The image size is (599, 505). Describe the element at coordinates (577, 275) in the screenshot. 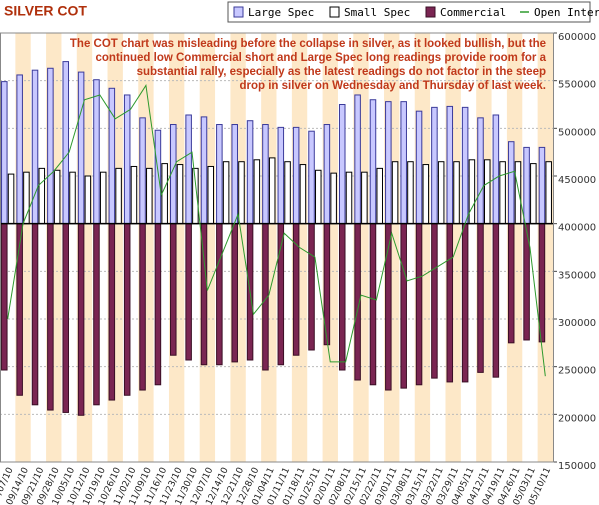

I see `y-tick-label: 350000` at that location.